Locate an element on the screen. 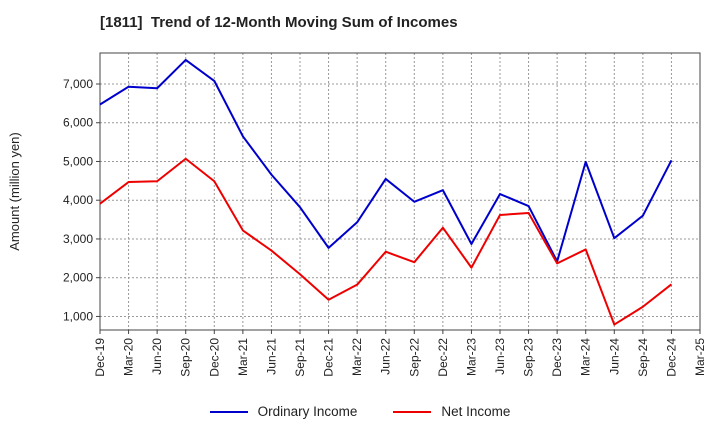 This screenshot has width=720, height=440. y-tick-label: 6,000 is located at coordinates (78, 123).